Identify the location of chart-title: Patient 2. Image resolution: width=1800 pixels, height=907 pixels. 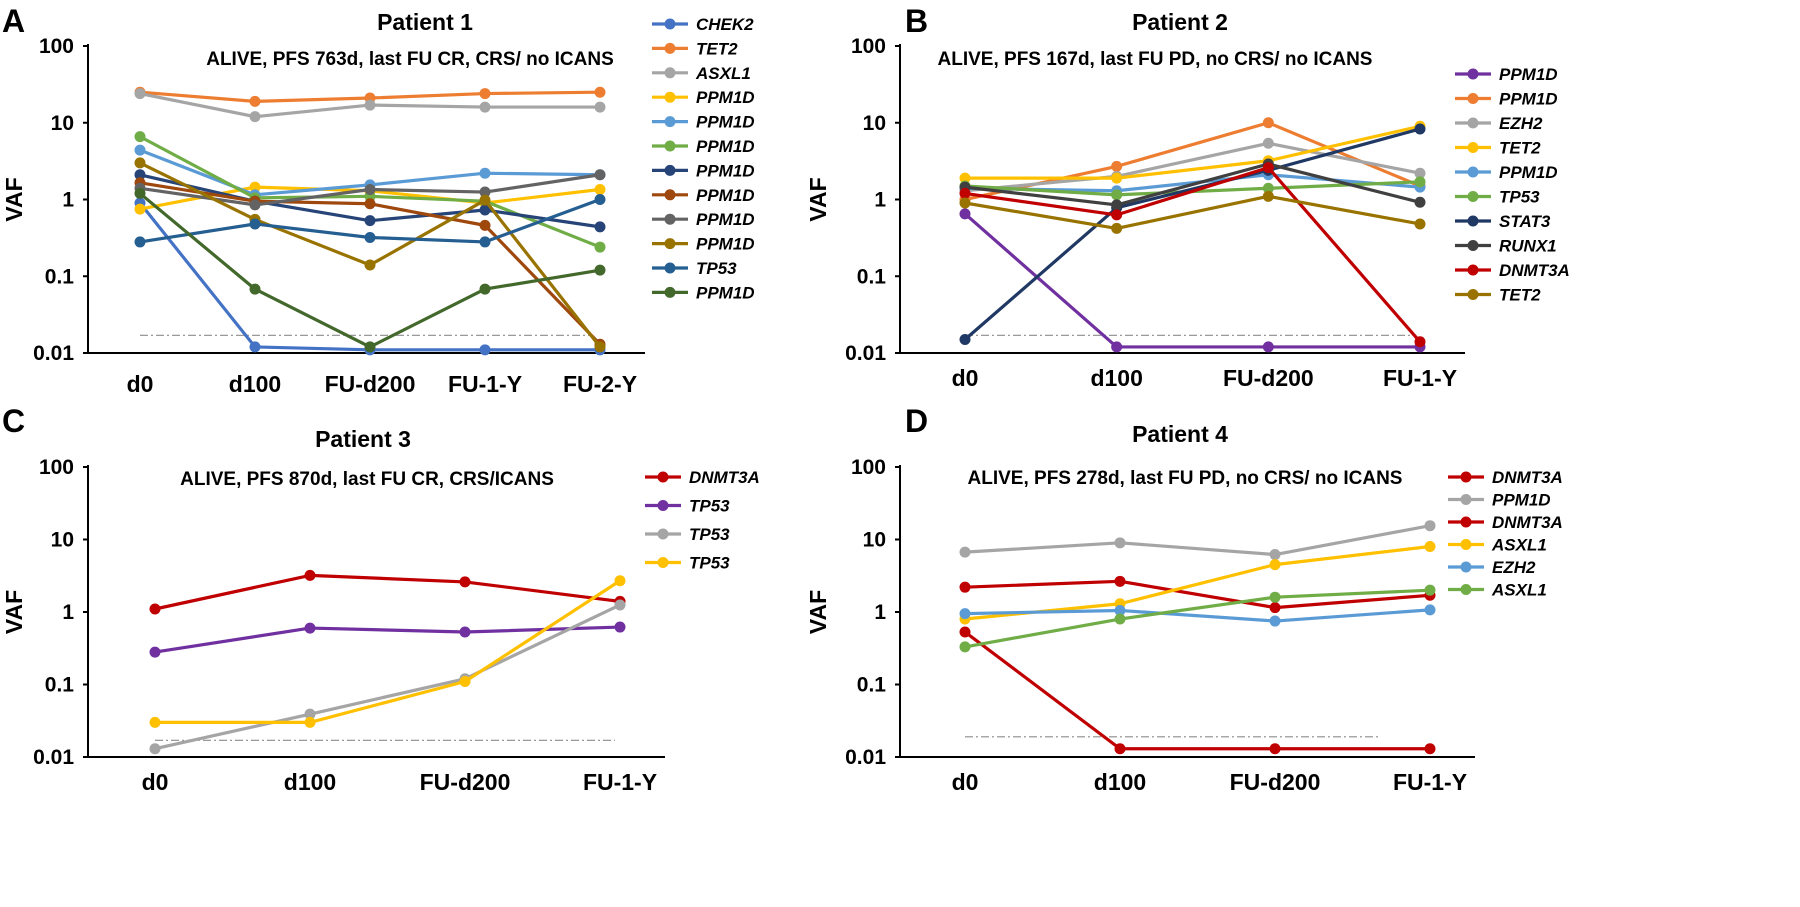
(1180, 22).